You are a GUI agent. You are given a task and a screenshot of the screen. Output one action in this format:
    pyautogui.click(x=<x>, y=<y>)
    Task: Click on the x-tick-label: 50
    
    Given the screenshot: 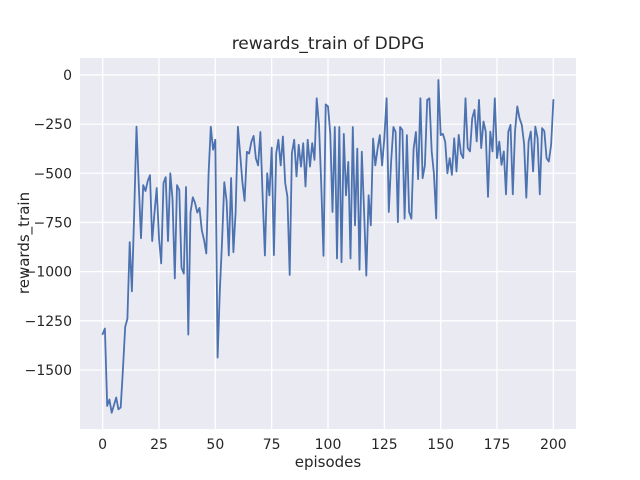 What is the action you would take?
    pyautogui.click(x=215, y=445)
    